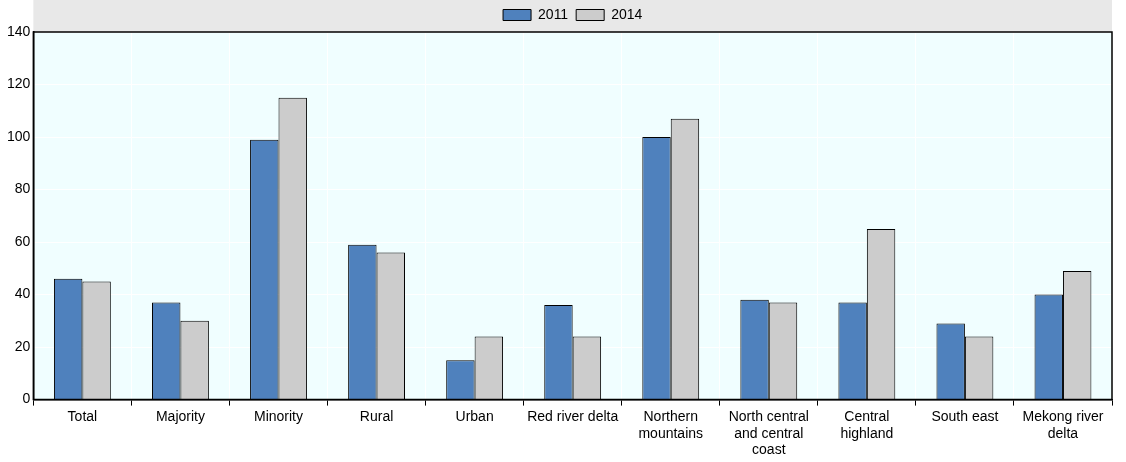 The height and width of the screenshot is (462, 1126). What do you see at coordinates (26, 398) in the screenshot?
I see `y-tick-label: 0` at bounding box center [26, 398].